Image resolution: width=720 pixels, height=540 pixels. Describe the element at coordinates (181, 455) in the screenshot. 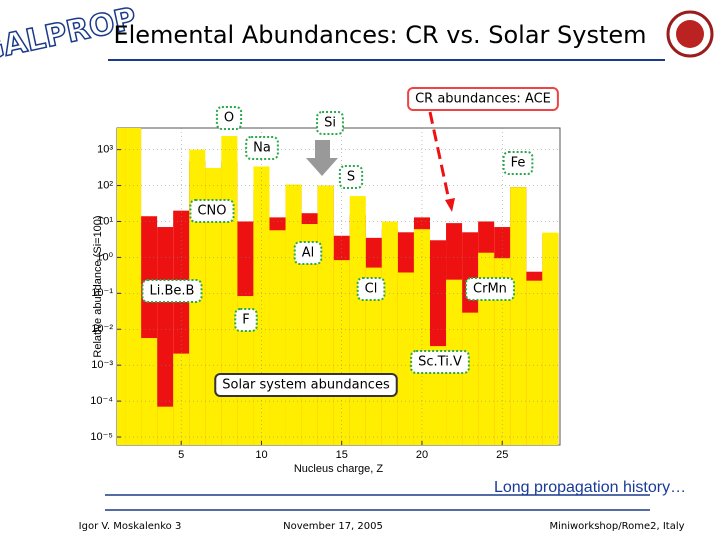

I see `x-tick-label: 5` at that location.